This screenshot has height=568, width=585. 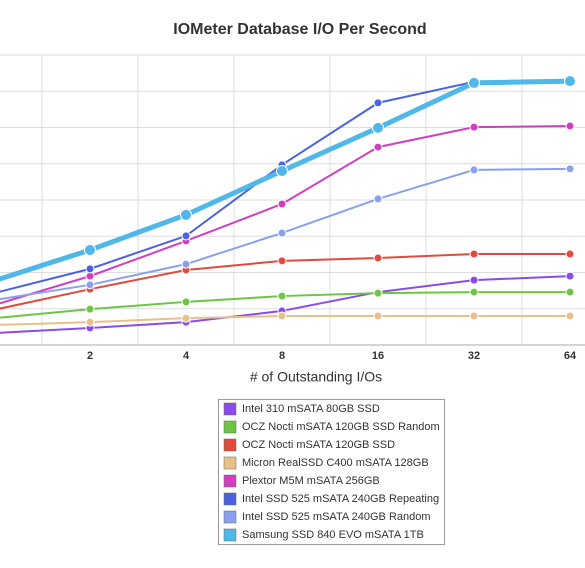 What do you see at coordinates (341, 427) in the screenshot?
I see `legend-label: OCZ Nocti mSATA 120GB SSD Random` at bounding box center [341, 427].